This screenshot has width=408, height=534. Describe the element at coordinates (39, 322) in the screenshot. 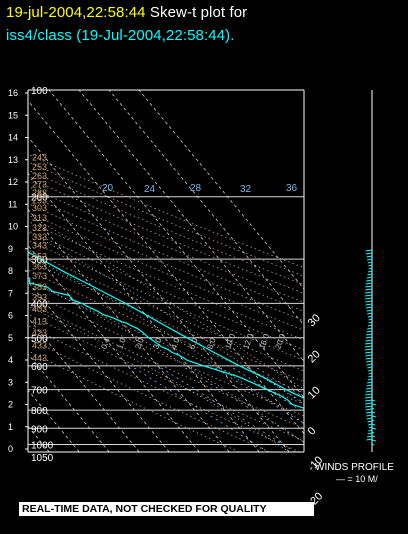

I see `dry-adiabat-label: 413` at that location.